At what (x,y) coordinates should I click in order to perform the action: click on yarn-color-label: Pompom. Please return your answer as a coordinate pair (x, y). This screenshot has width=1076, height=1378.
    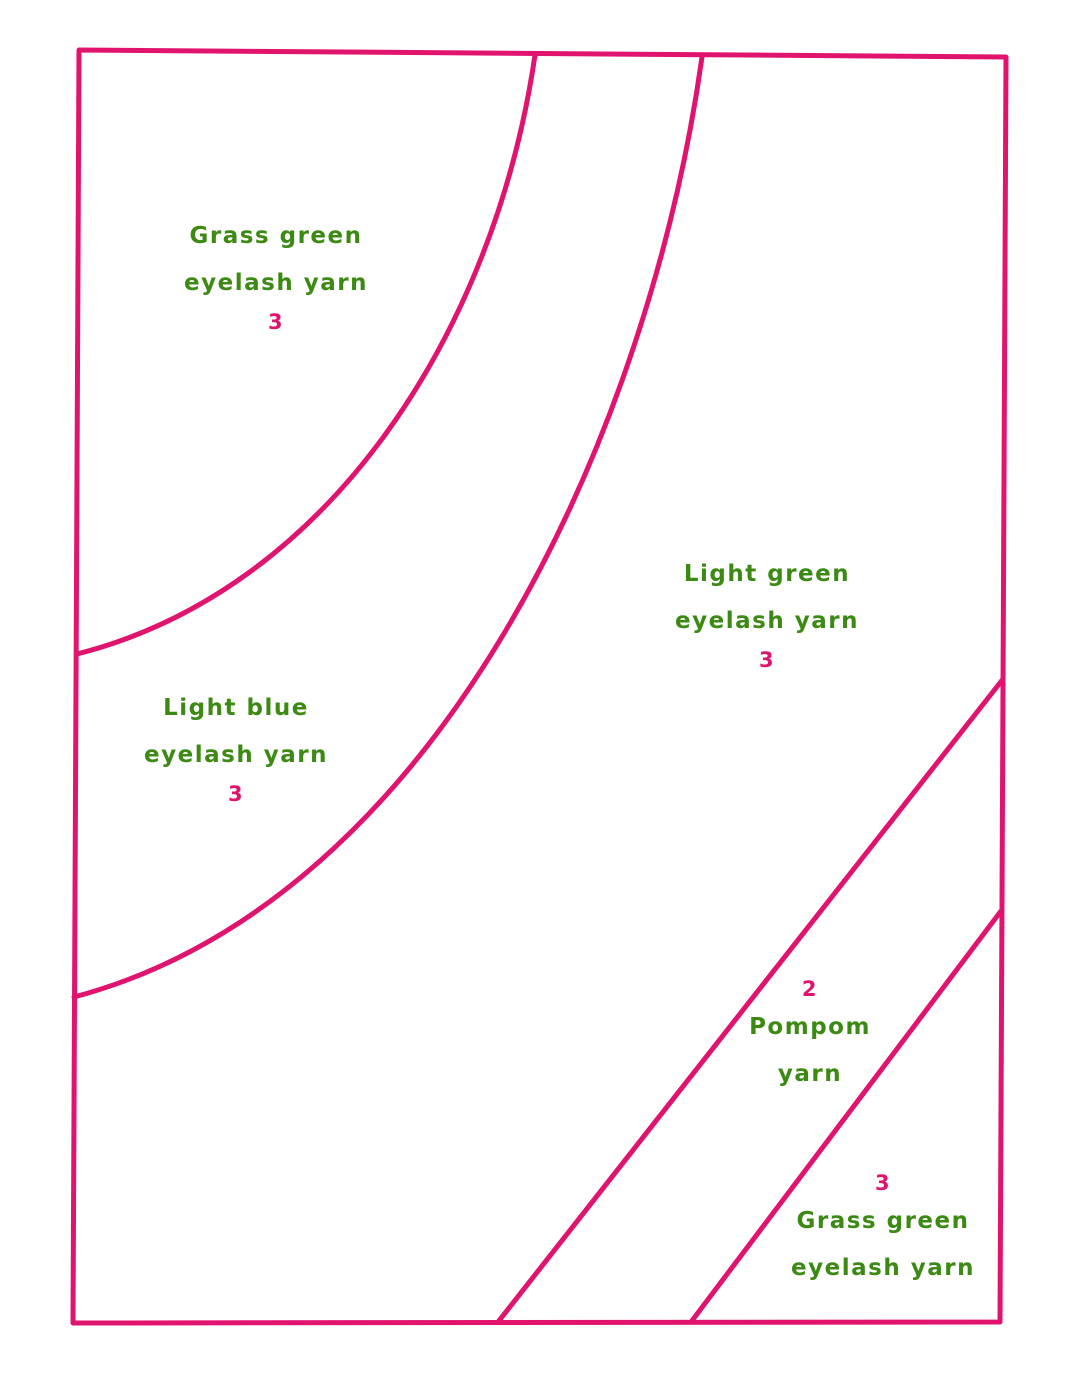
    Looking at the image, I should click on (810, 1027).